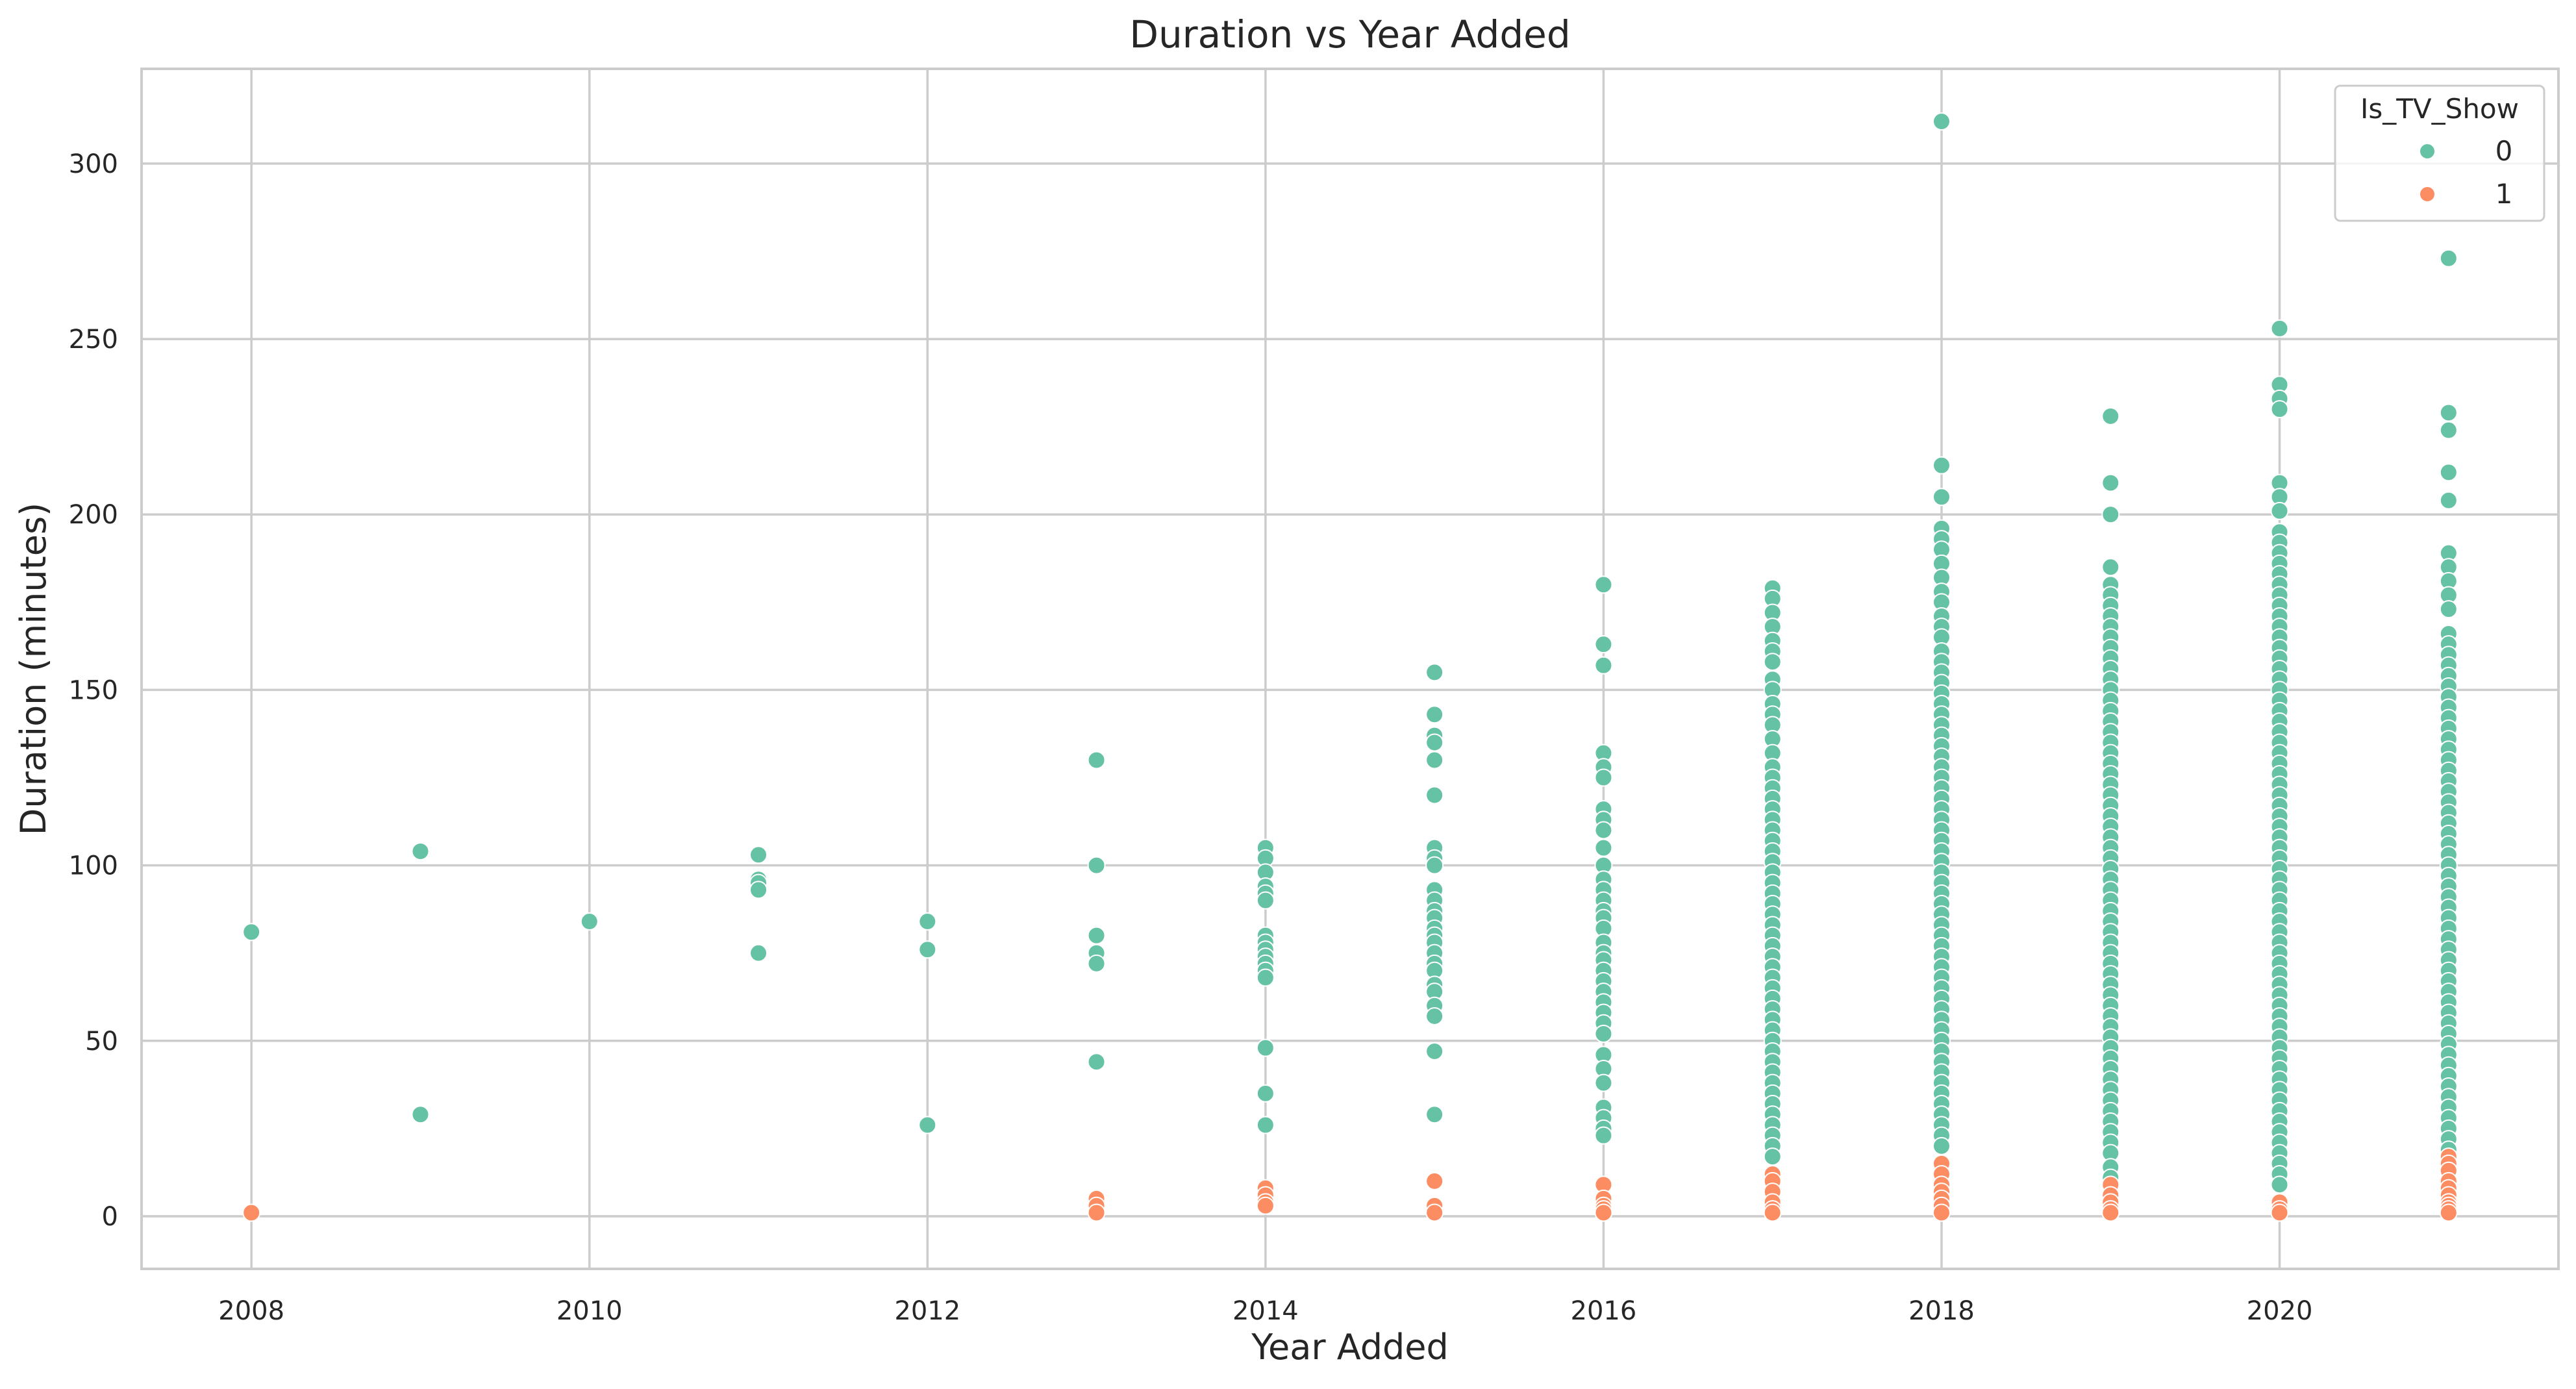  Describe the element at coordinates (589, 1311) in the screenshot. I see `x-tick-label: 2010` at that location.